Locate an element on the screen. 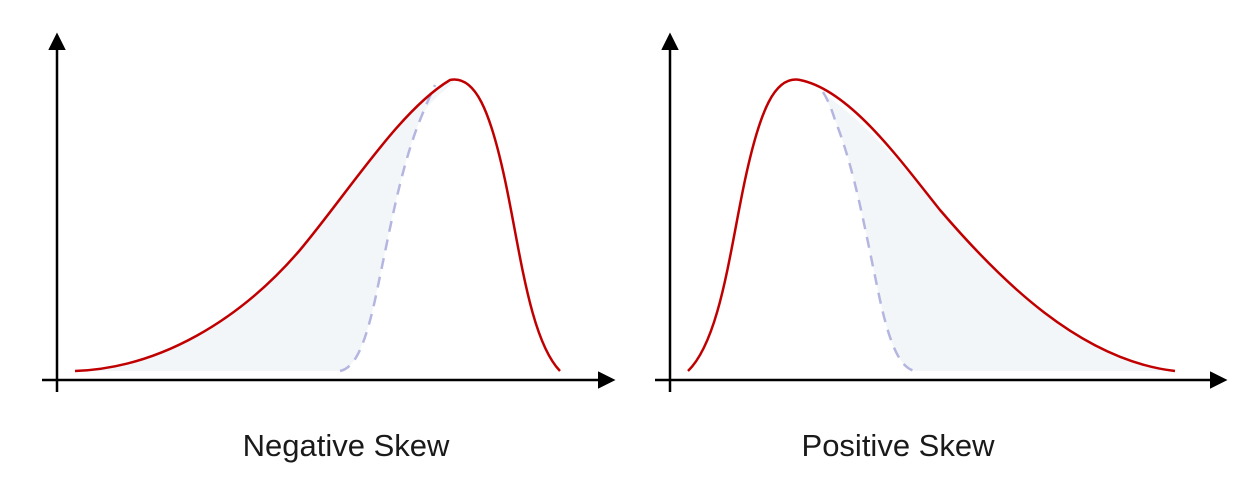  positive-skew-caption: Positive Skew is located at coordinates (898, 445).